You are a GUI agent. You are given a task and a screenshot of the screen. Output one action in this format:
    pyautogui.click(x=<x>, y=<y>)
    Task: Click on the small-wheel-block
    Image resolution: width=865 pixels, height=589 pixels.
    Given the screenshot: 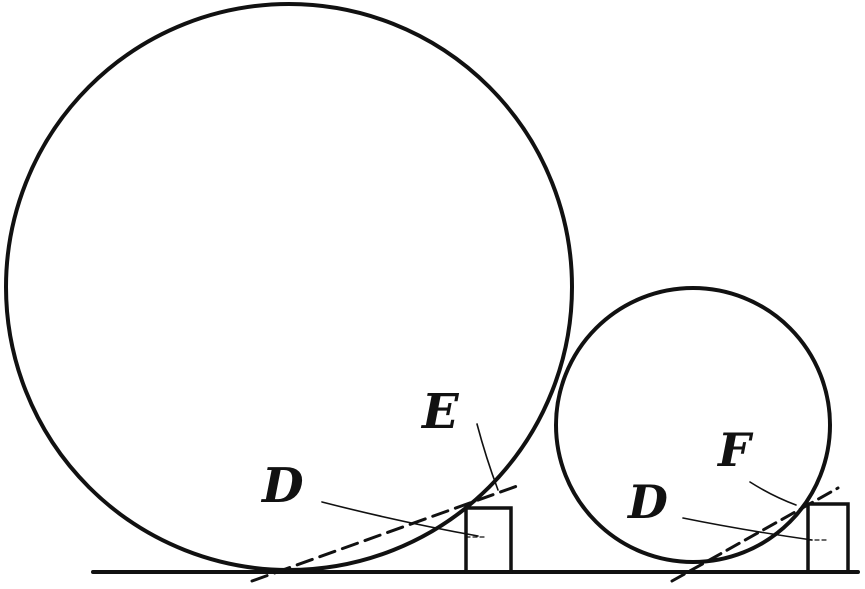 What is the action you would take?
    pyautogui.click(x=828, y=538)
    